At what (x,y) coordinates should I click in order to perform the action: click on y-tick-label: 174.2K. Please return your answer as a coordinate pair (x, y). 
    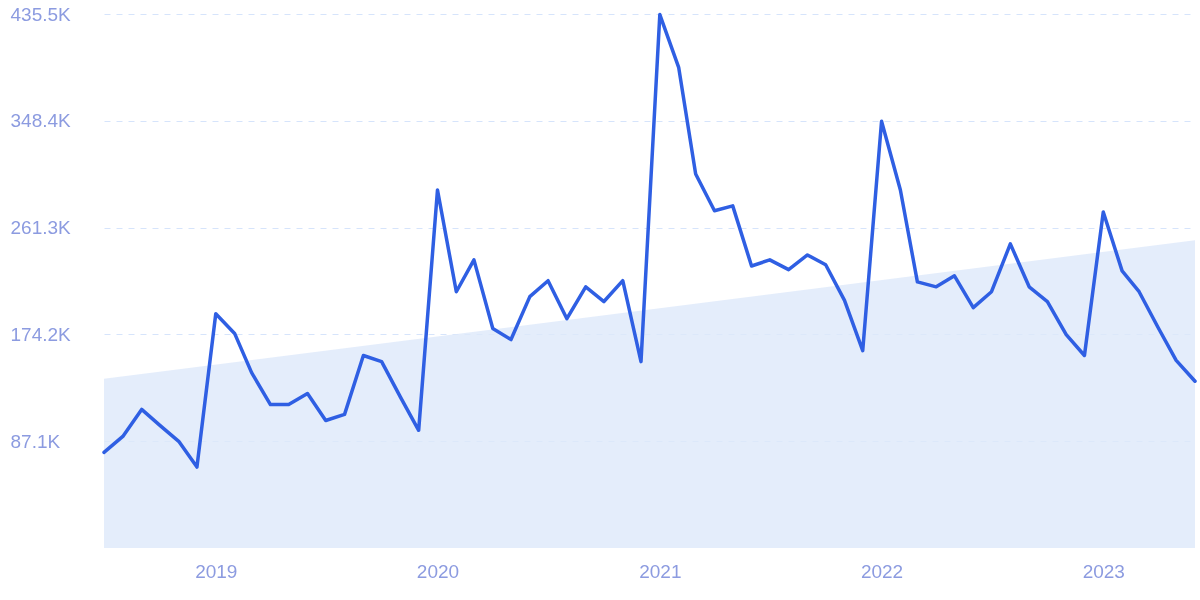
    Looking at the image, I should click on (41, 334).